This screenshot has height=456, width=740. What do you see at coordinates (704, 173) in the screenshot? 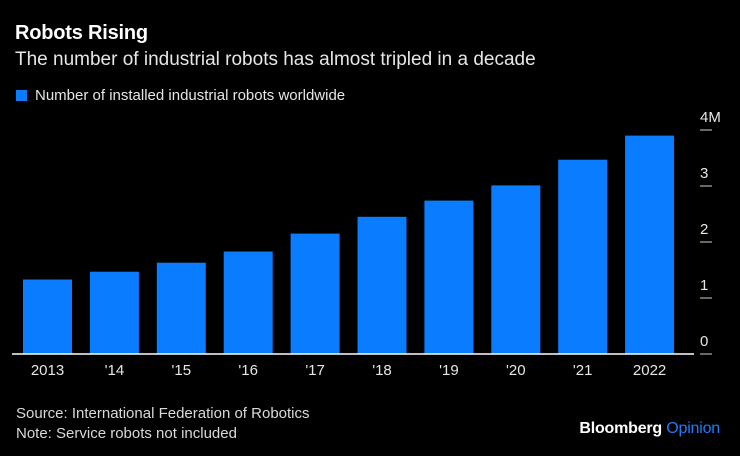
I see `y-tick-label: 3` at bounding box center [704, 173].